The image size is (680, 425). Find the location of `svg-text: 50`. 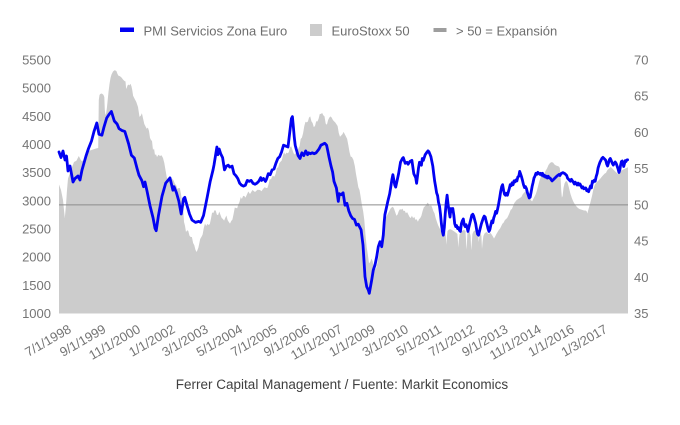

svg-text: 50 is located at coordinates (641, 204).